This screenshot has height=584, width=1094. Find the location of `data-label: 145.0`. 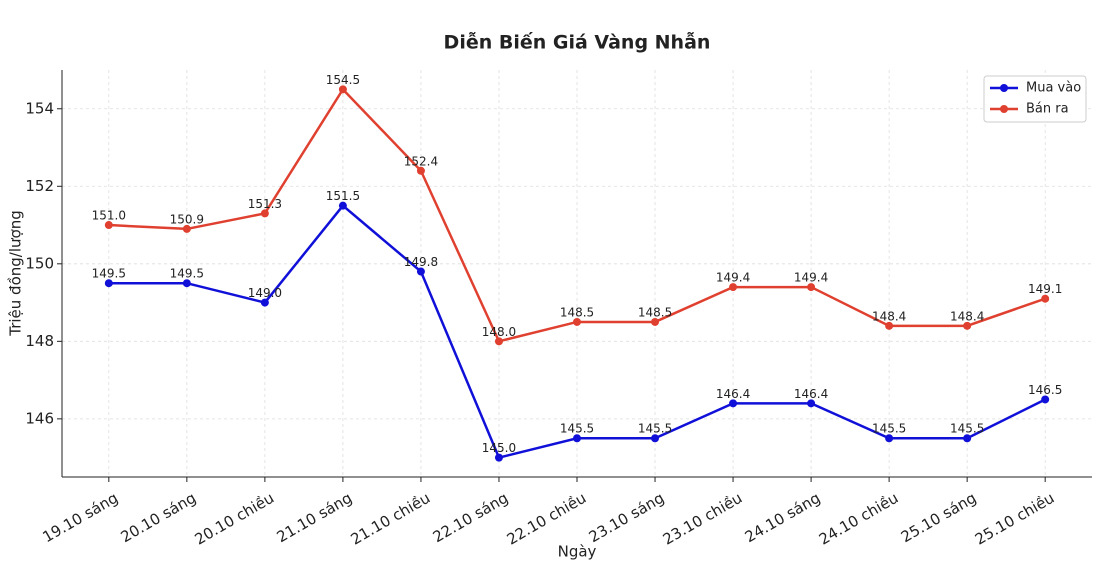

data-label: 145.0 is located at coordinates (499, 448).